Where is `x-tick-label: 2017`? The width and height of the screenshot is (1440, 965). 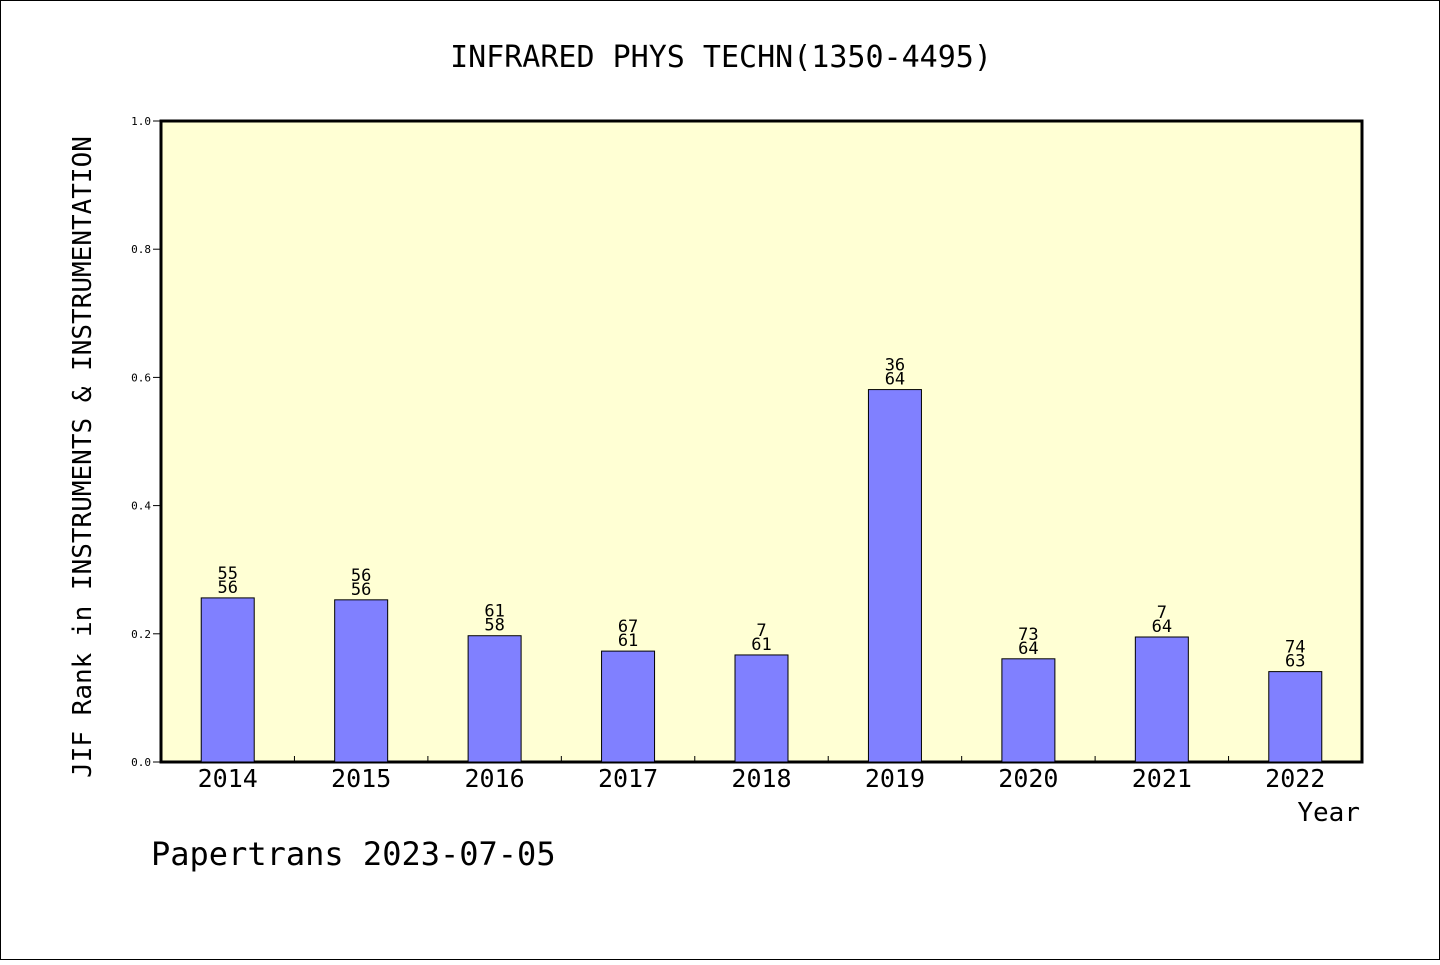
x-tick-label: 2017 is located at coordinates (628, 778).